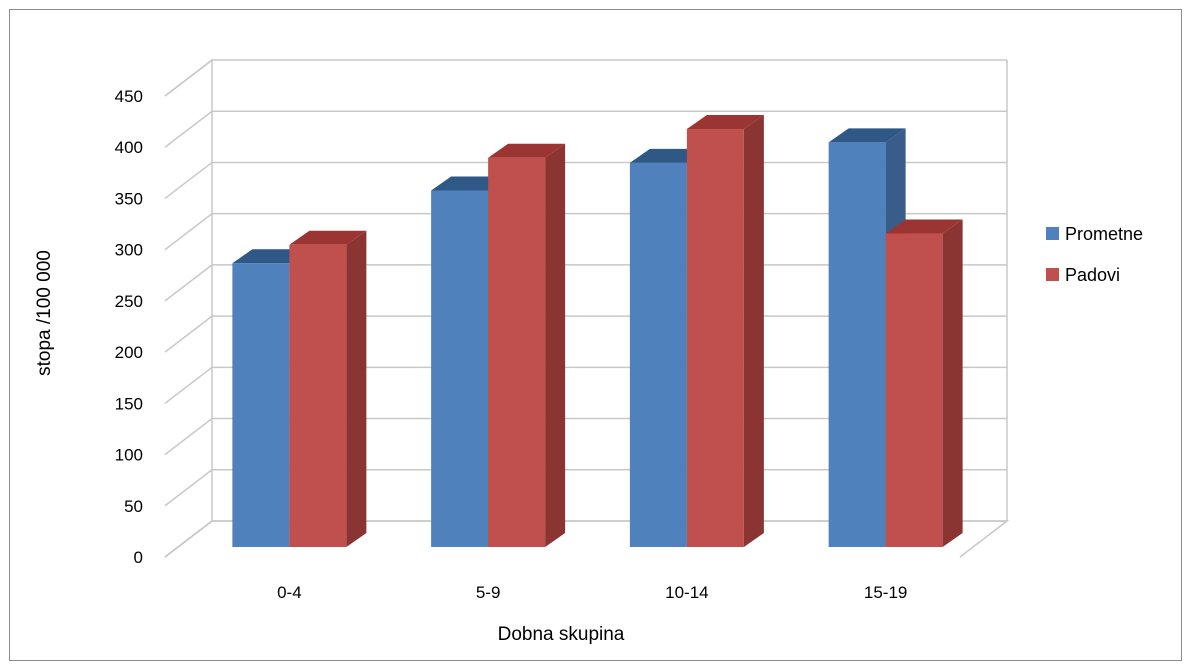  What do you see at coordinates (289, 592) in the screenshot?
I see `x-tick-label: 0-4` at bounding box center [289, 592].